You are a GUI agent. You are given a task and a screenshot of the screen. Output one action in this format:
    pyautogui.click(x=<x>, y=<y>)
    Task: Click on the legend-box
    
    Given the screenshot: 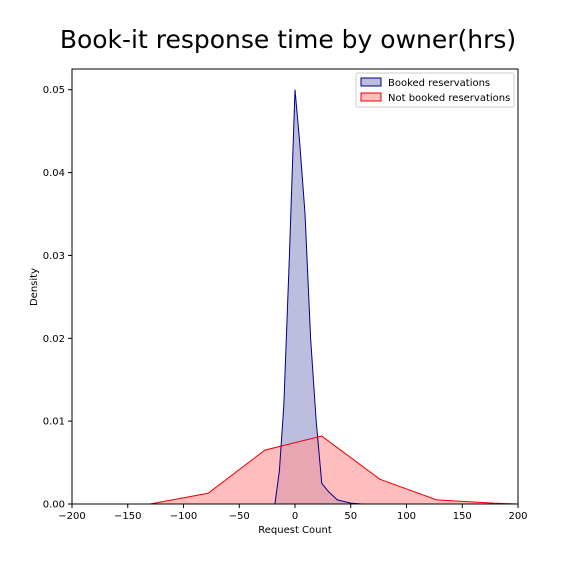 What is the action you would take?
    pyautogui.click(x=435, y=90)
    